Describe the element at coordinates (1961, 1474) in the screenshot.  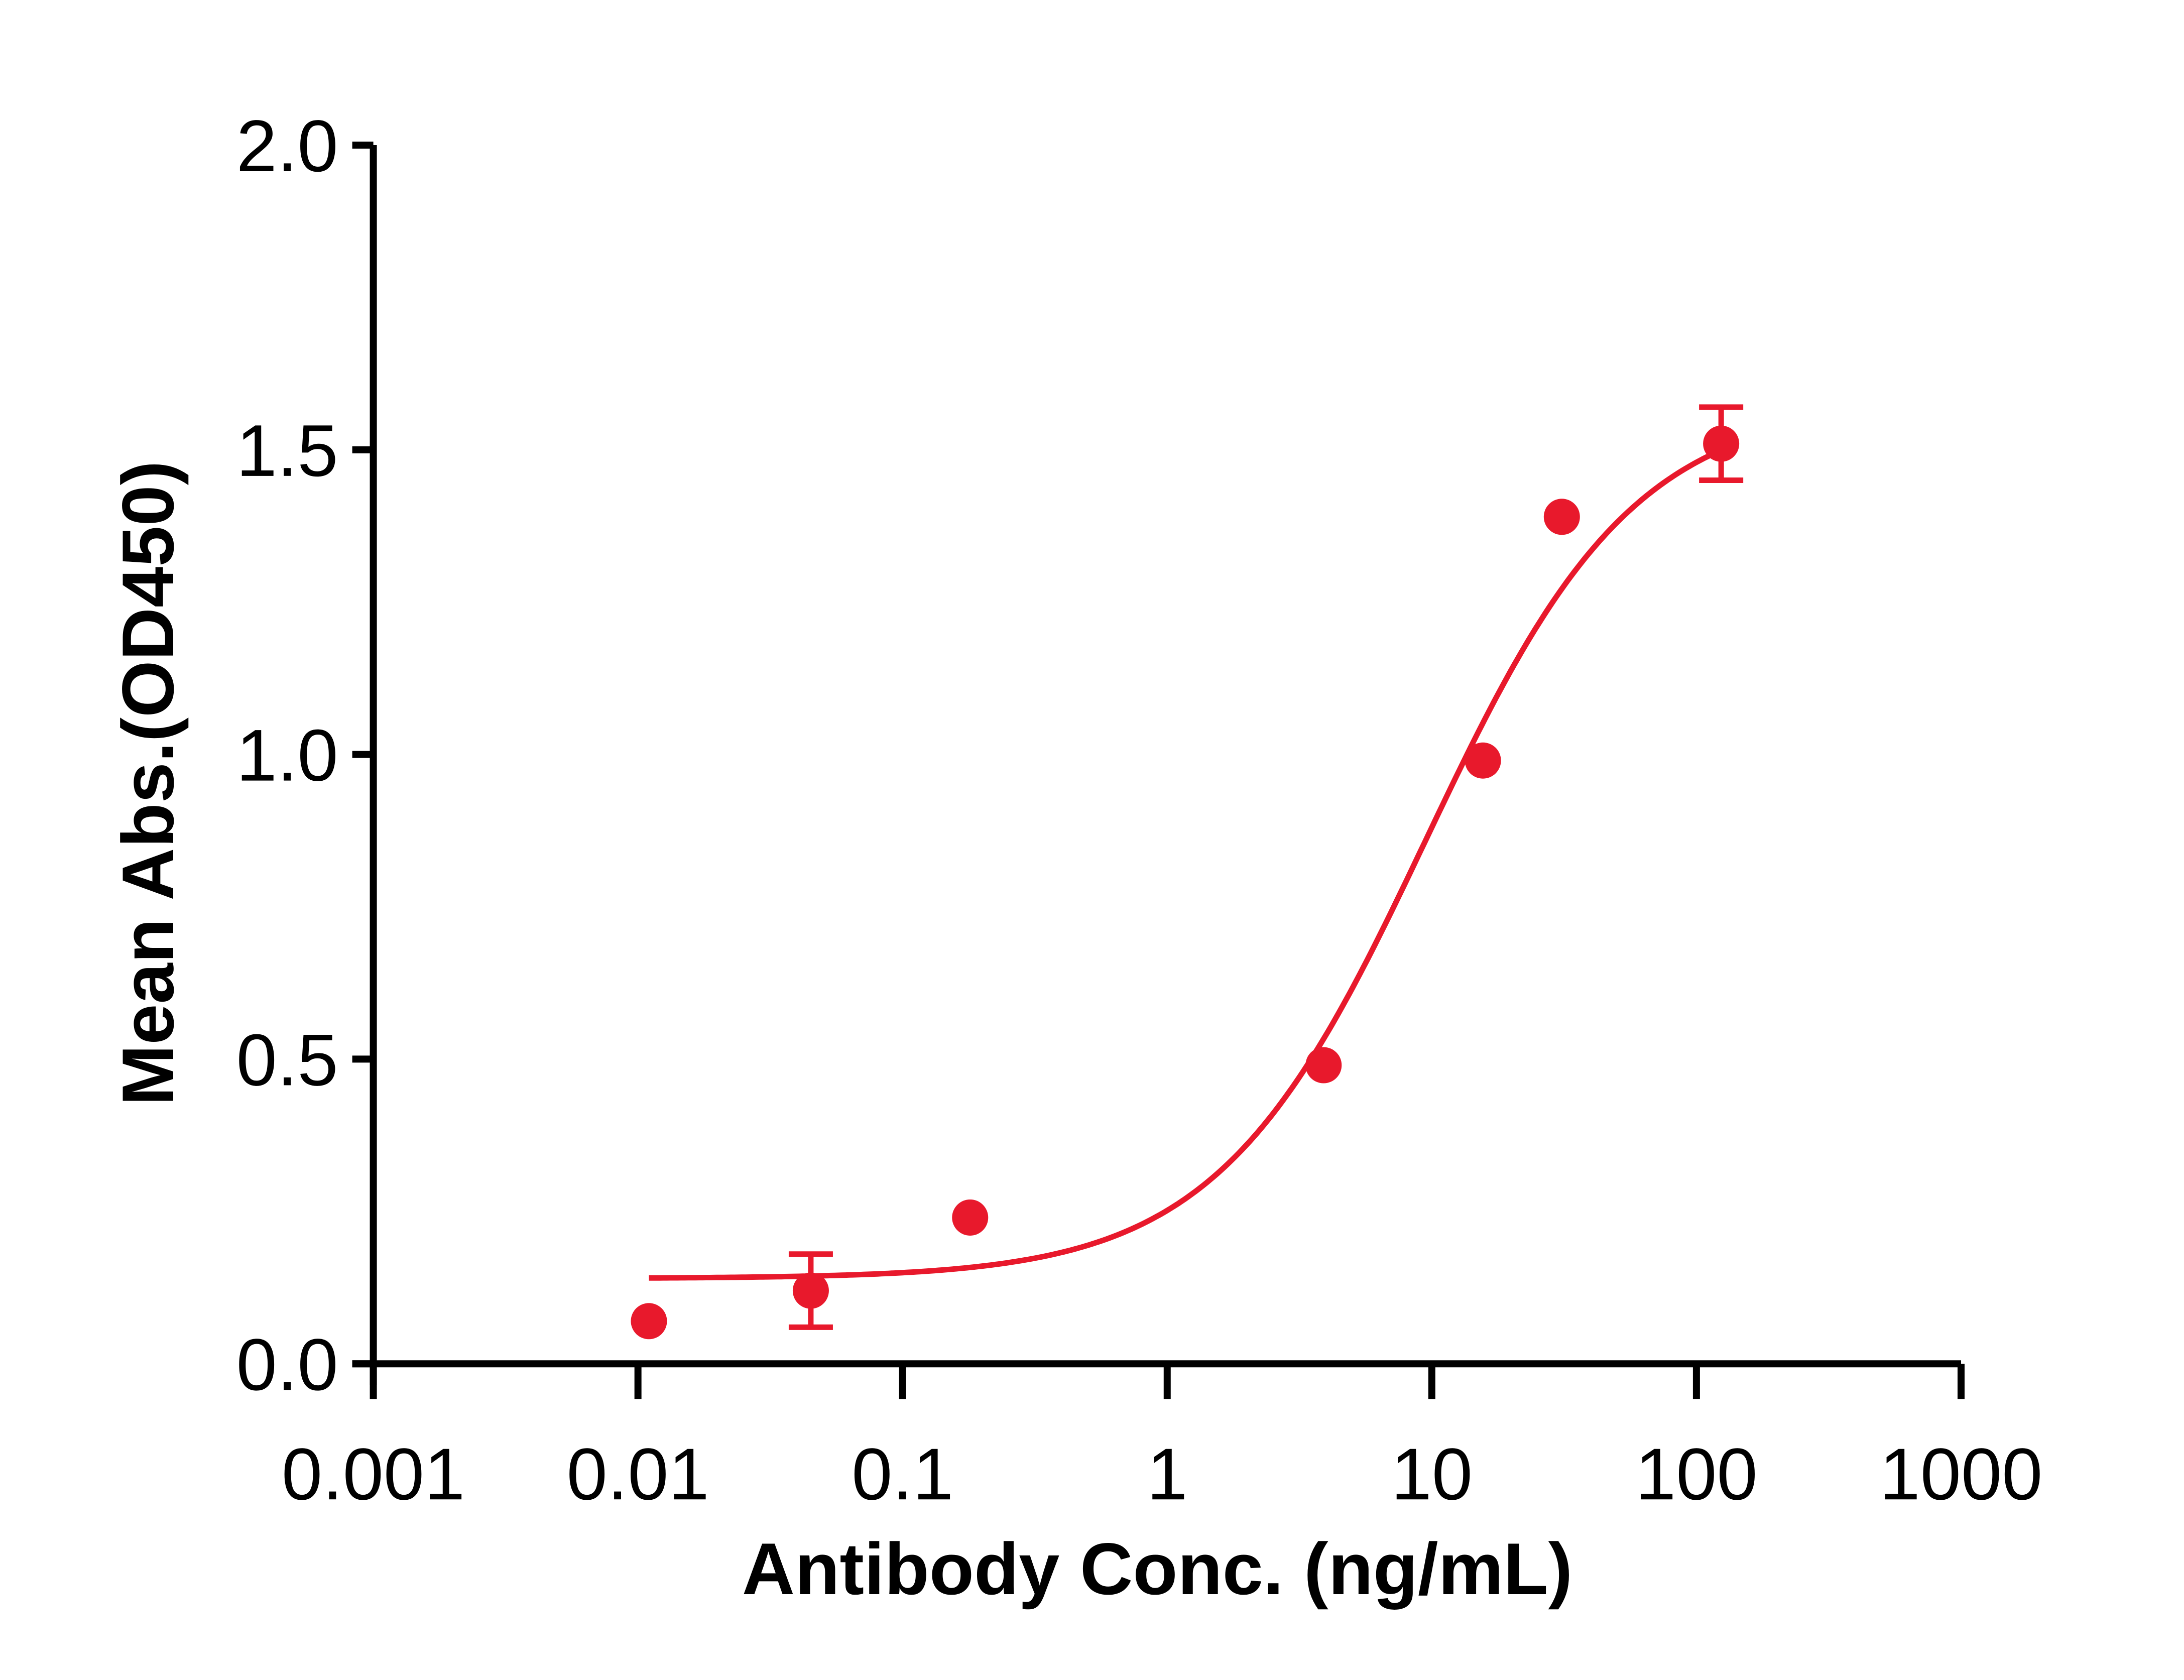
I see `x-tick-label: 1000` at that location.